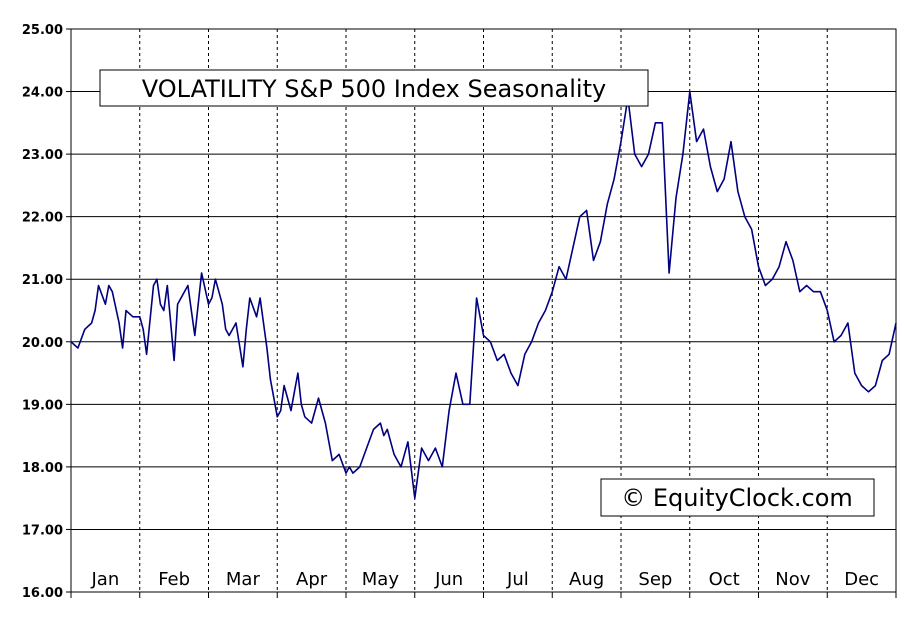 The height and width of the screenshot is (625, 911). Describe the element at coordinates (42, 343) in the screenshot. I see `y-tick-label: 20.00` at that location.